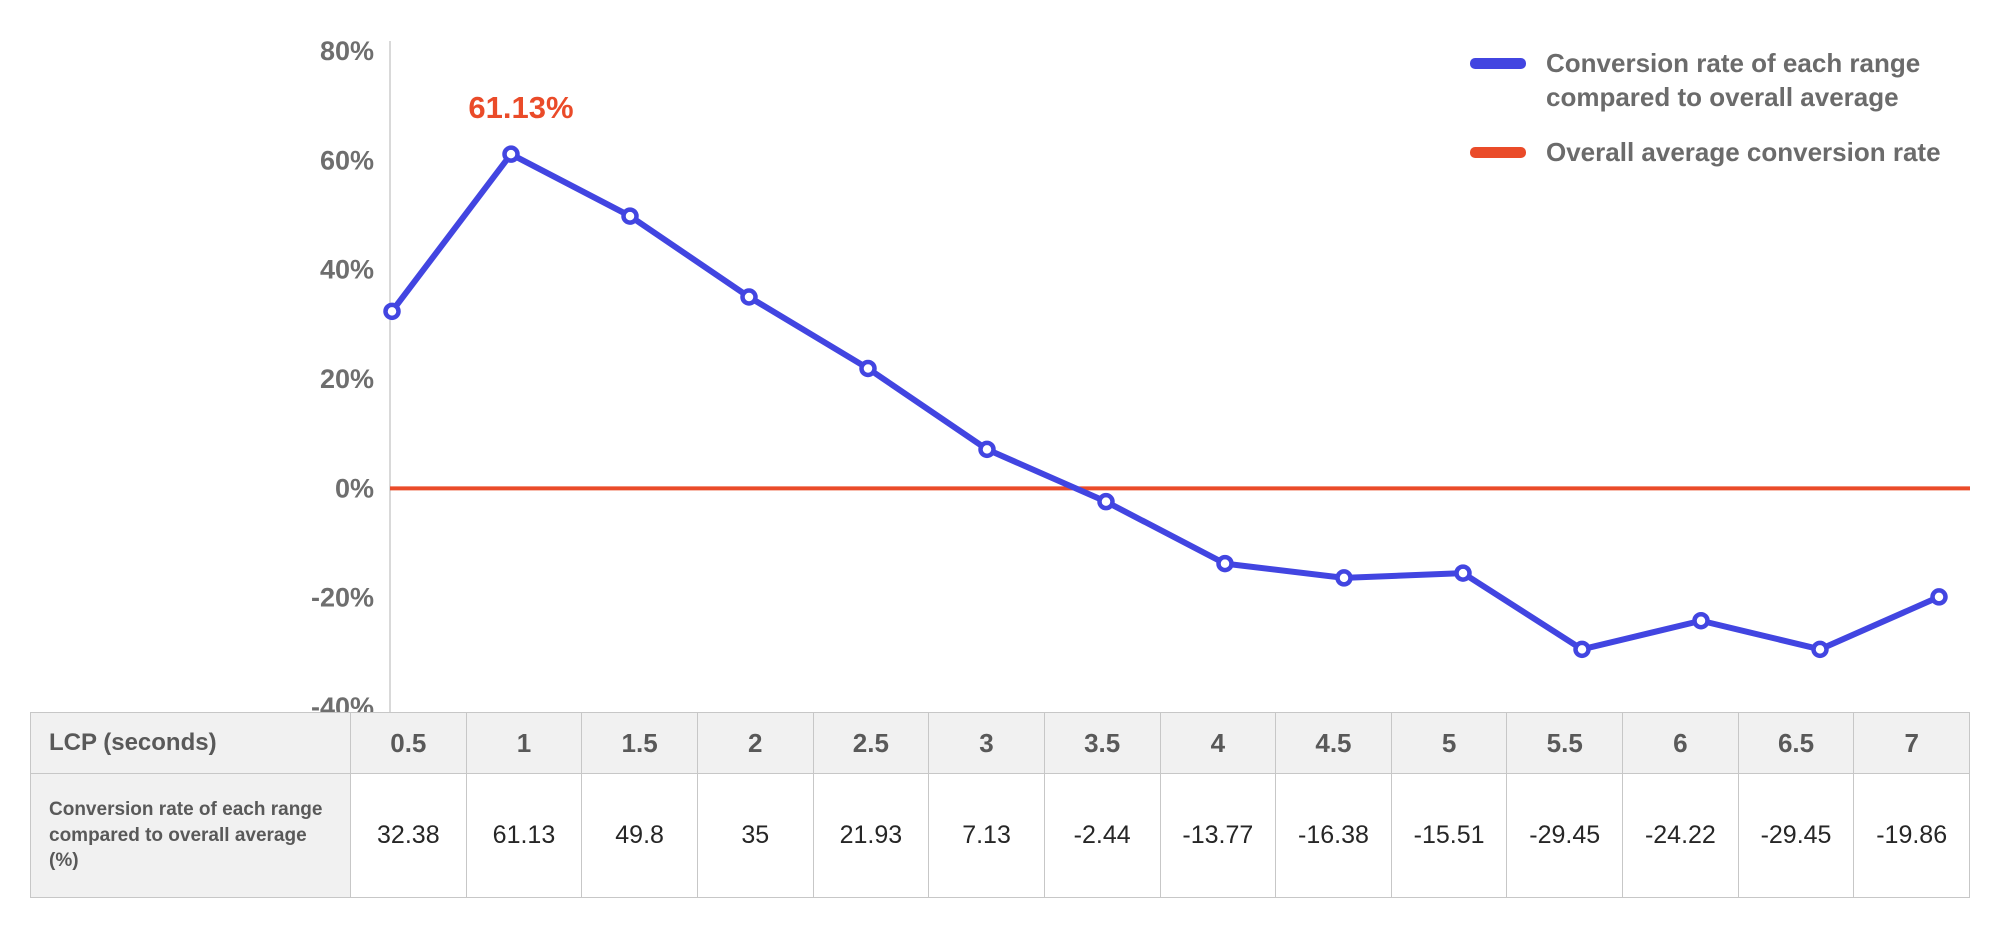 The image size is (2000, 940). Describe the element at coordinates (347, 379) in the screenshot. I see `y-tick-label: 20%` at that location.